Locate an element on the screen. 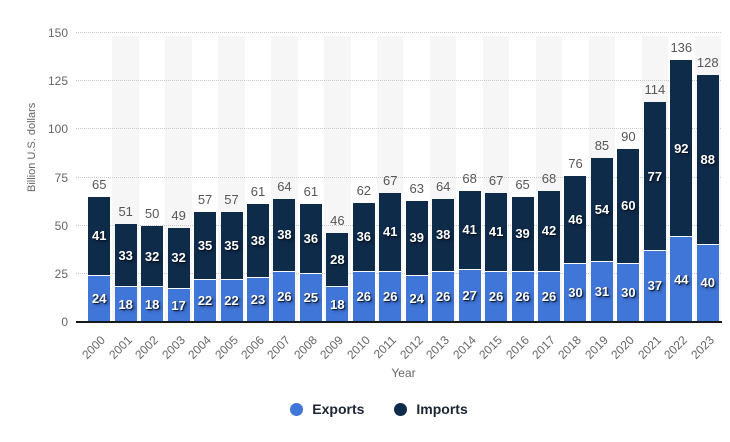  bar-2002-imports is located at coordinates (152, 256).